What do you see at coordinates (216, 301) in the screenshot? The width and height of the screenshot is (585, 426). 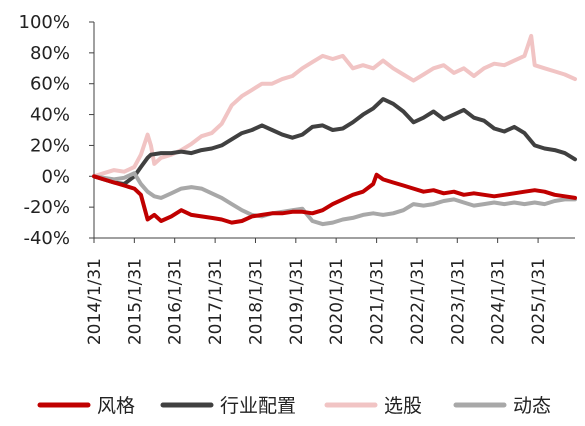 I see `x-tick-label: 2017/1/31` at bounding box center [216, 301].